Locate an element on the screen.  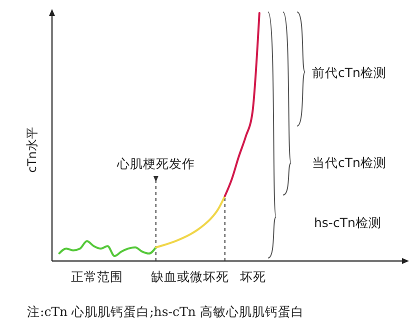
text: 坏死 is located at coordinates (252, 276).